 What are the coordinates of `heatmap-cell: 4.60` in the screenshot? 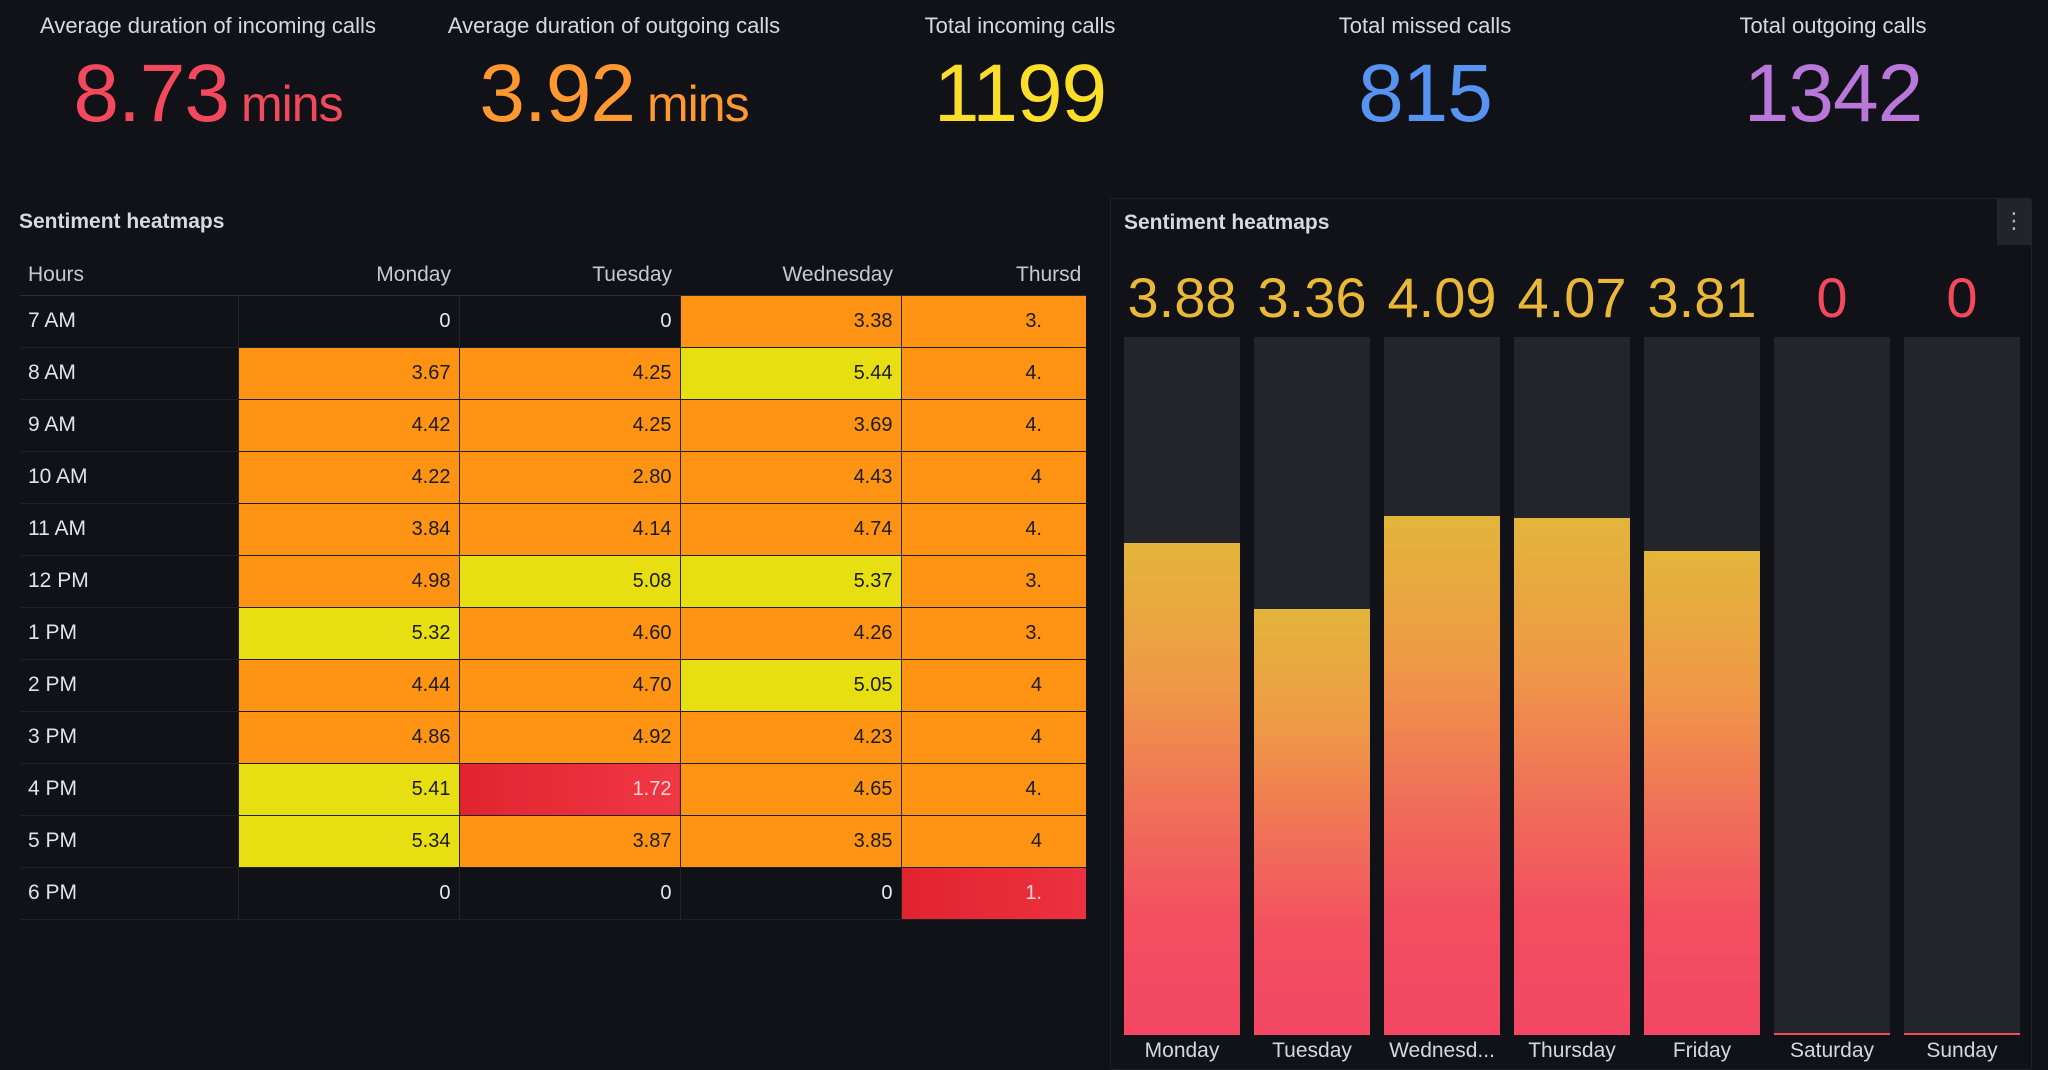 It's located at (569, 633).